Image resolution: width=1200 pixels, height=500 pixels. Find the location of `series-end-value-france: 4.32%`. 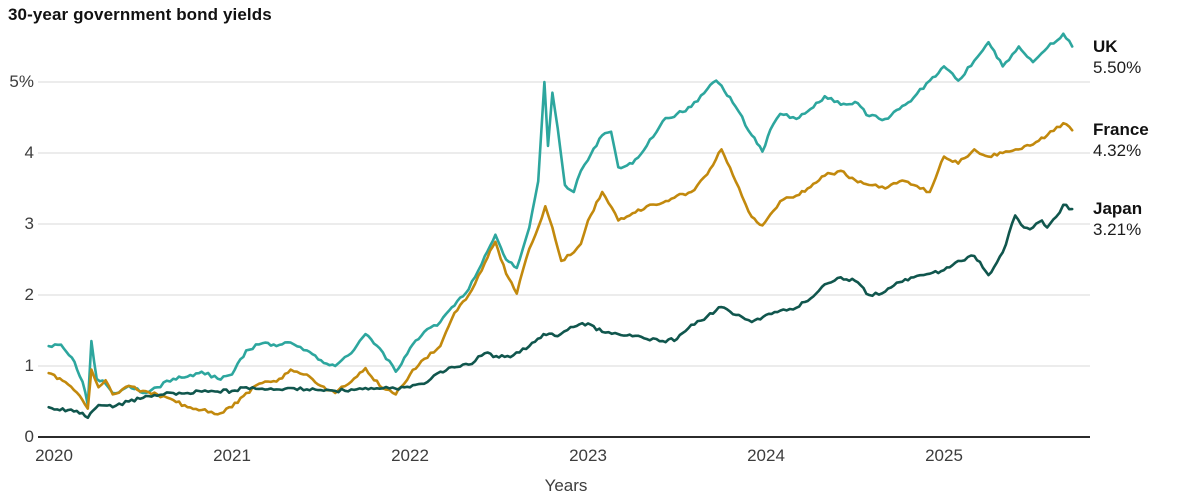

series-end-value-france: 4.32% is located at coordinates (1117, 151).